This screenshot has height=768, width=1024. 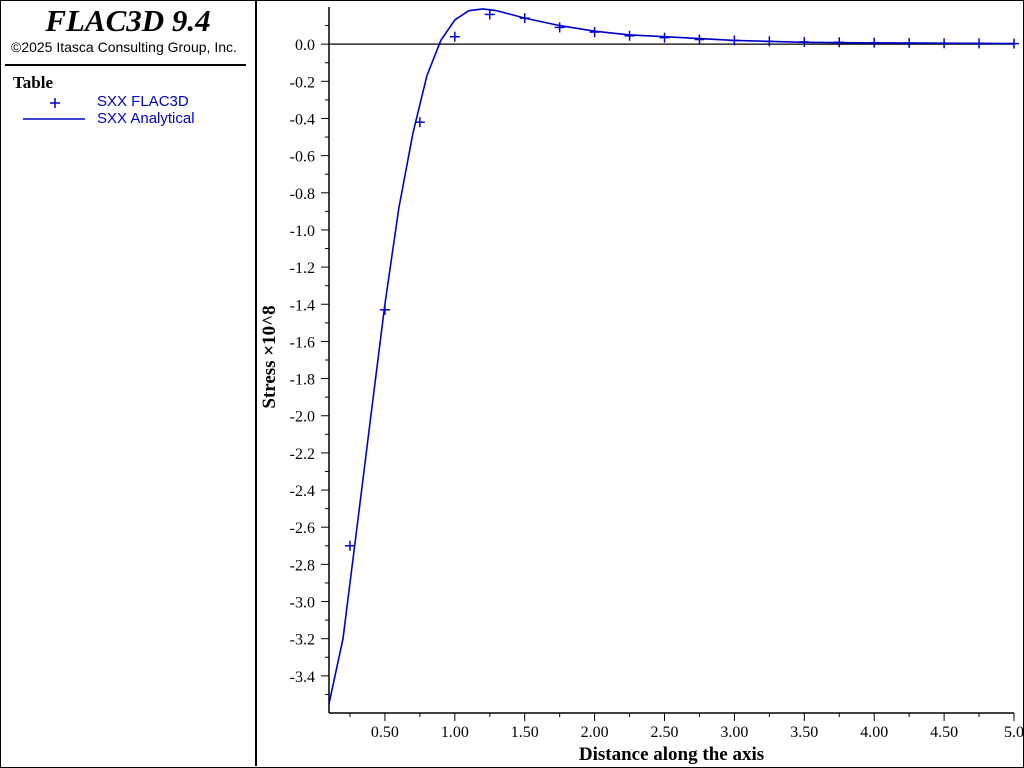 I want to click on y-tick-label: -2.0, so click(x=302, y=417).